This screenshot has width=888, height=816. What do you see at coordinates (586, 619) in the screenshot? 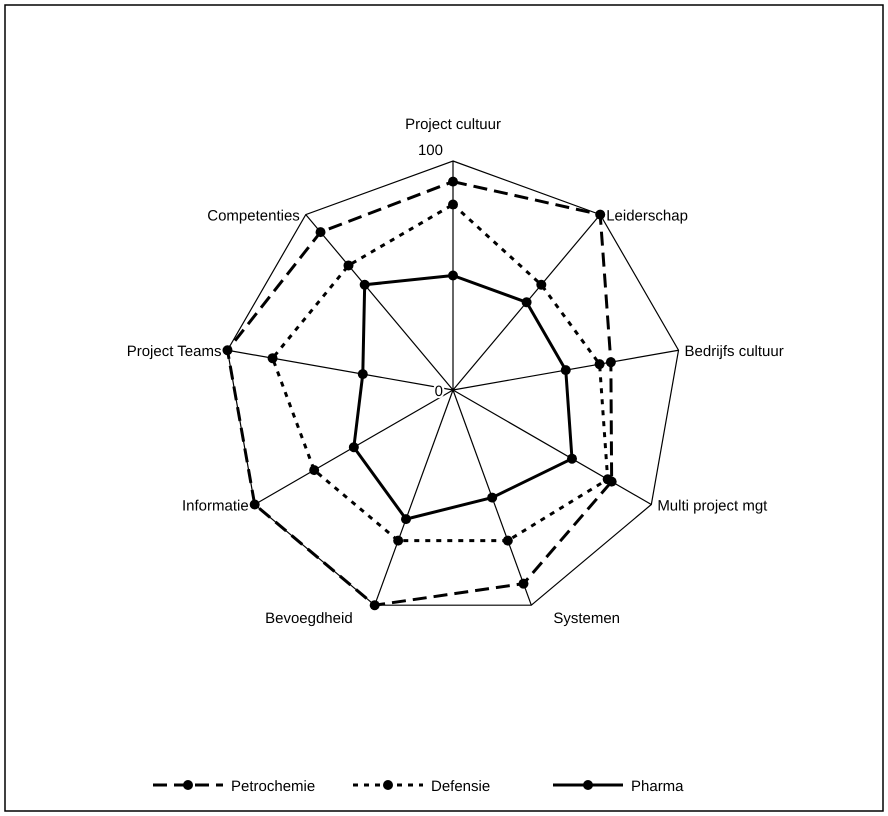
I see `spoke-label: Systemen` at bounding box center [586, 619].